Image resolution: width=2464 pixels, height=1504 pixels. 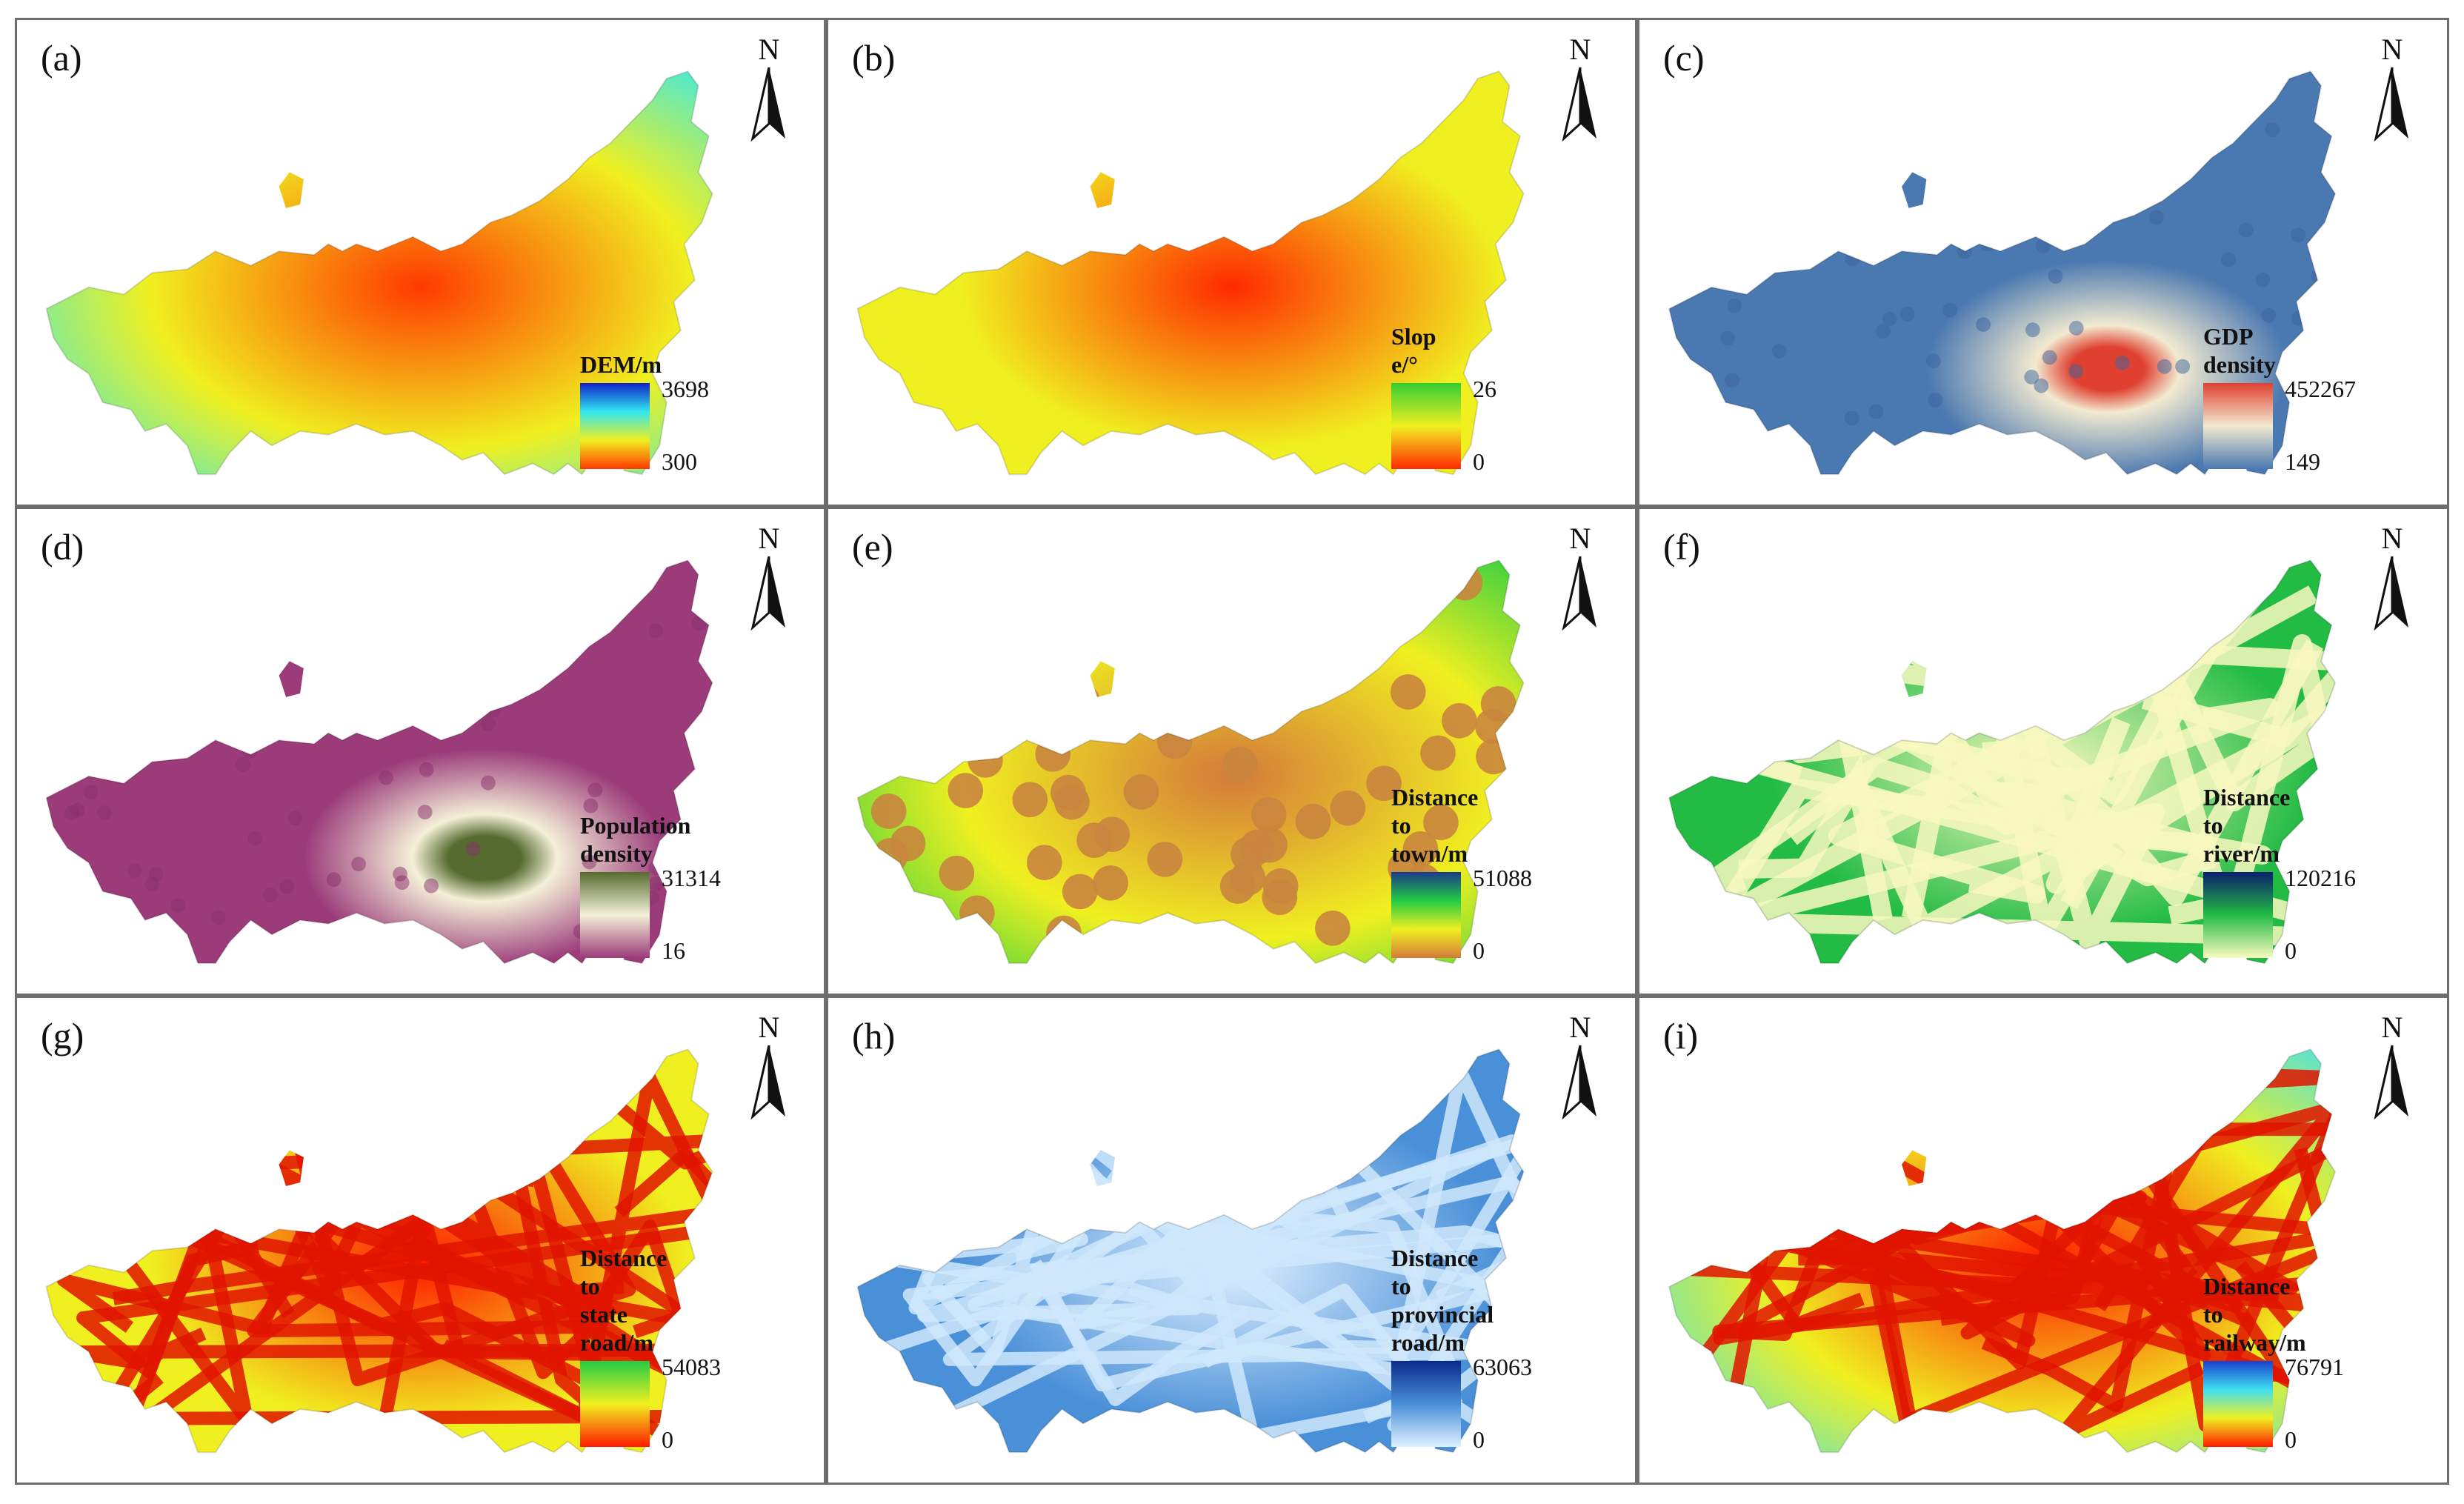 I want to click on legend-max-value: 26, so click(x=1485, y=389).